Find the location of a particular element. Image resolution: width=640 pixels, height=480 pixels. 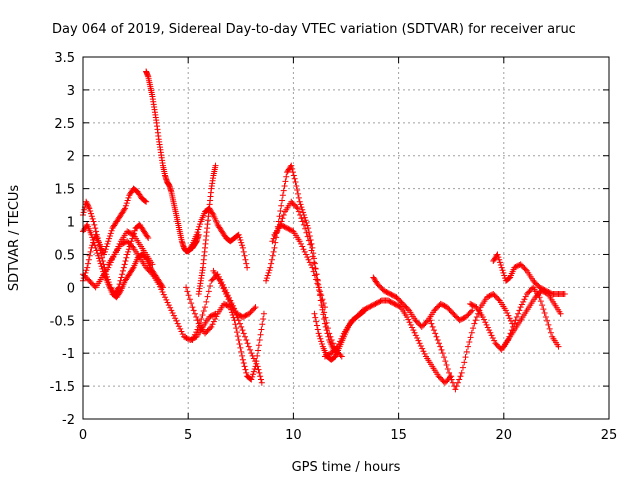

y-tick-label: -0.5 is located at coordinates (62, 321).